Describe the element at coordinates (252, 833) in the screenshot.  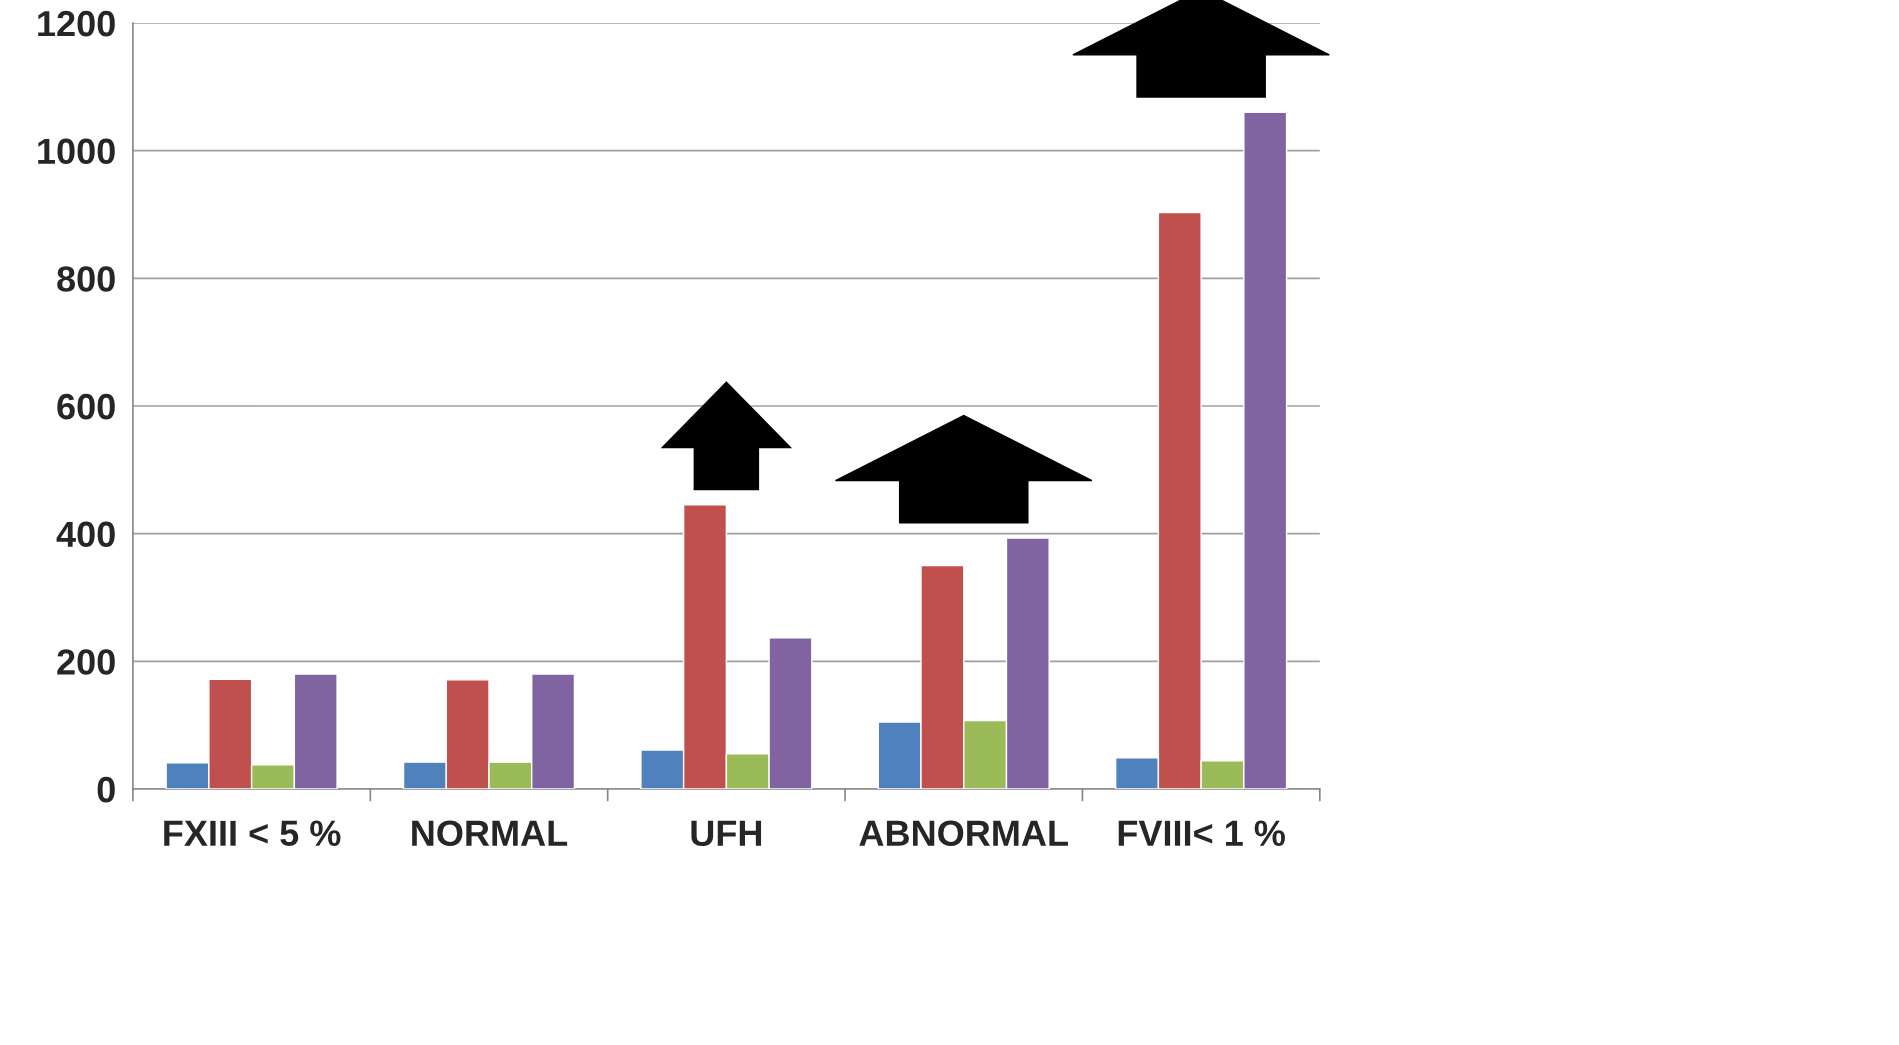
I see `x-tick-label: FXIII < 5 %` at that location.